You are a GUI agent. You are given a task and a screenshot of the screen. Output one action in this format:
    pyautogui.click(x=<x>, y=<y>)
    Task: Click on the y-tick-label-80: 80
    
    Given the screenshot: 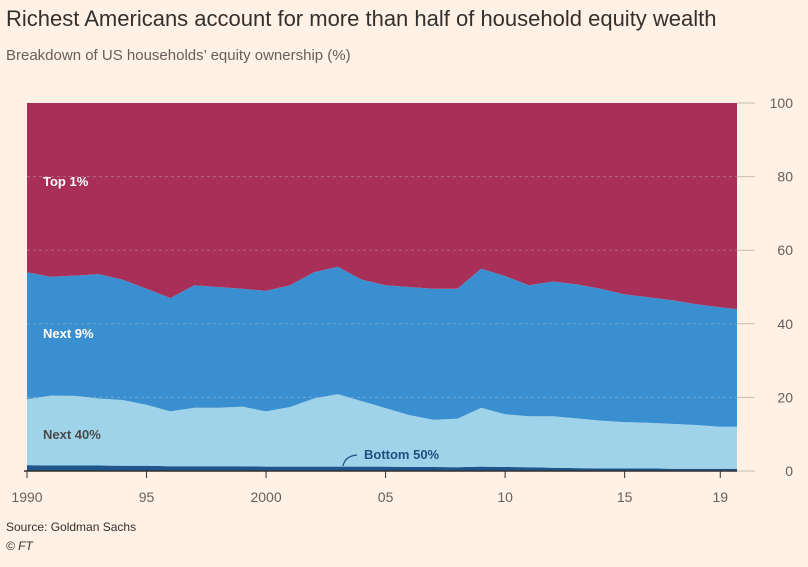 What is the action you would take?
    pyautogui.click(x=785, y=177)
    